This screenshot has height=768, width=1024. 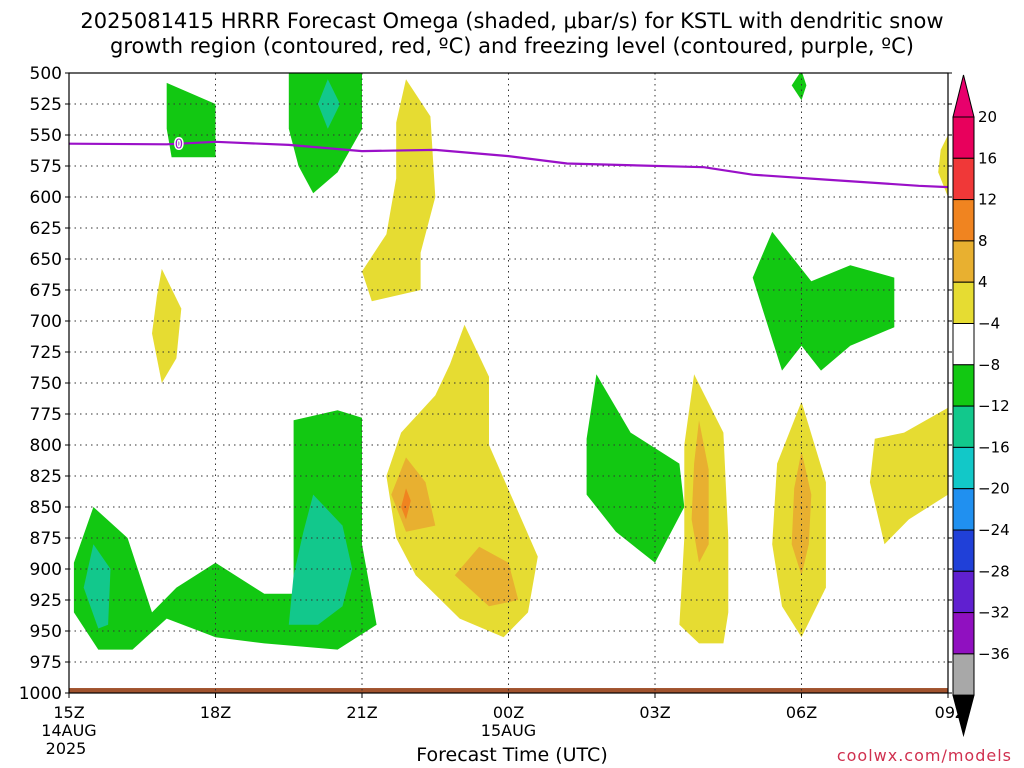 What do you see at coordinates (987, 200) in the screenshot?
I see `colorbar-label: 12` at bounding box center [987, 200].